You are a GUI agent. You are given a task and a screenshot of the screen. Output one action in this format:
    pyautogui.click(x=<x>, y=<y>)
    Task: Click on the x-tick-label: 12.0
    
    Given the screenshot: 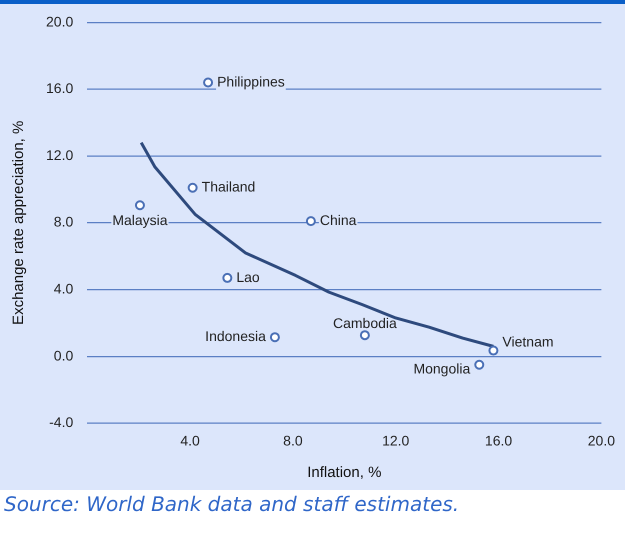 What is the action you would take?
    pyautogui.click(x=396, y=440)
    